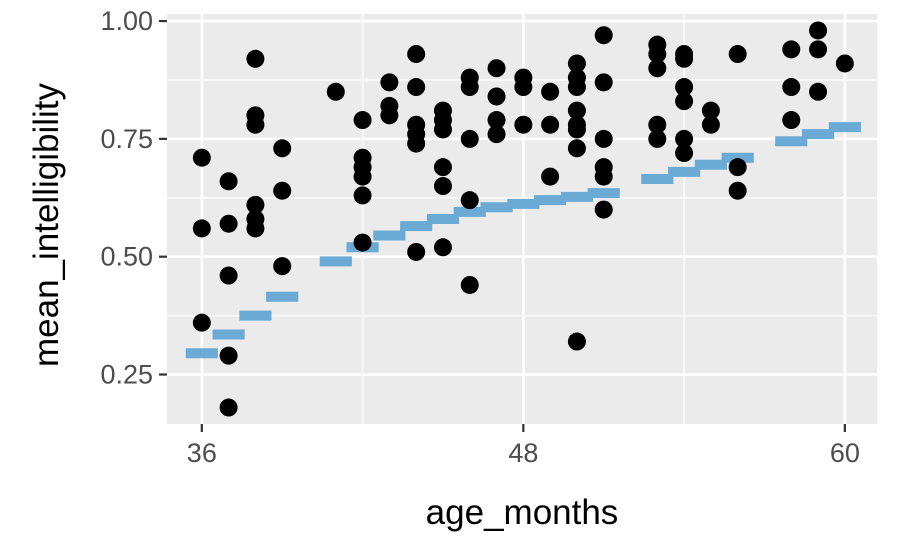 The height and width of the screenshot is (556, 900). What do you see at coordinates (46, 224) in the screenshot?
I see `y-axis-title: mean_intelligibility` at bounding box center [46, 224].